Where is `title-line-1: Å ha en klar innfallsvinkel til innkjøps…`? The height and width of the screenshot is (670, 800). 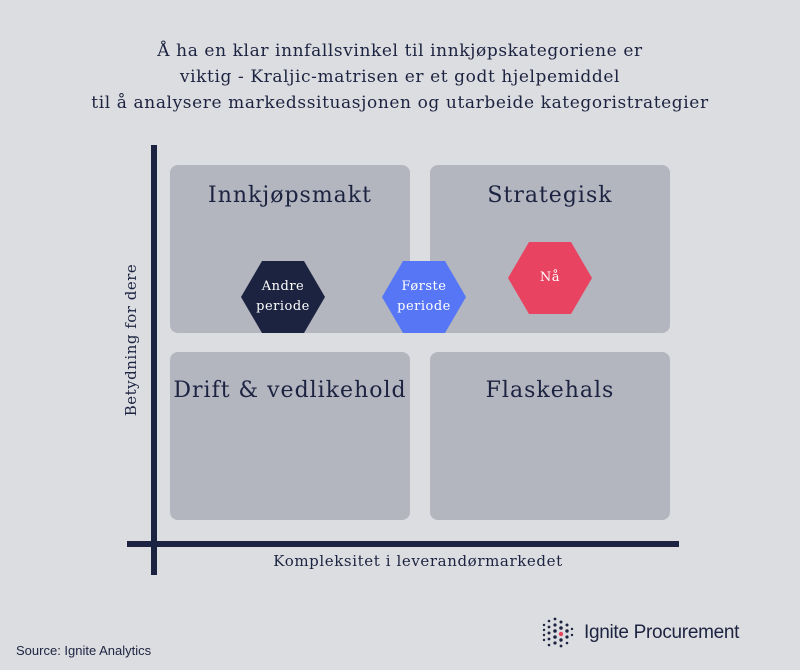 title-line-1: Å ha en klar innfallsvinkel til innkjøps… is located at coordinates (400, 51).